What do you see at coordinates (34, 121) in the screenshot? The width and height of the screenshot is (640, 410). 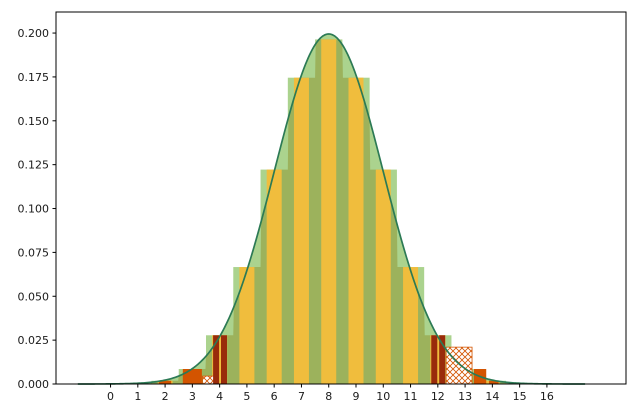 I see `y-tick-label: 0.150` at bounding box center [34, 121].